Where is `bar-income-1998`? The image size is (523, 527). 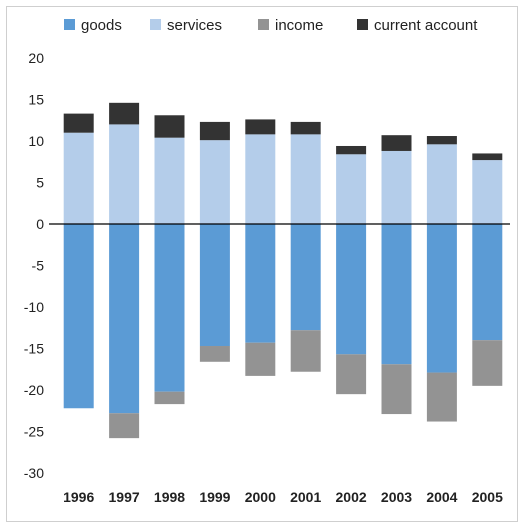
bar-income-1998 is located at coordinates (169, 398).